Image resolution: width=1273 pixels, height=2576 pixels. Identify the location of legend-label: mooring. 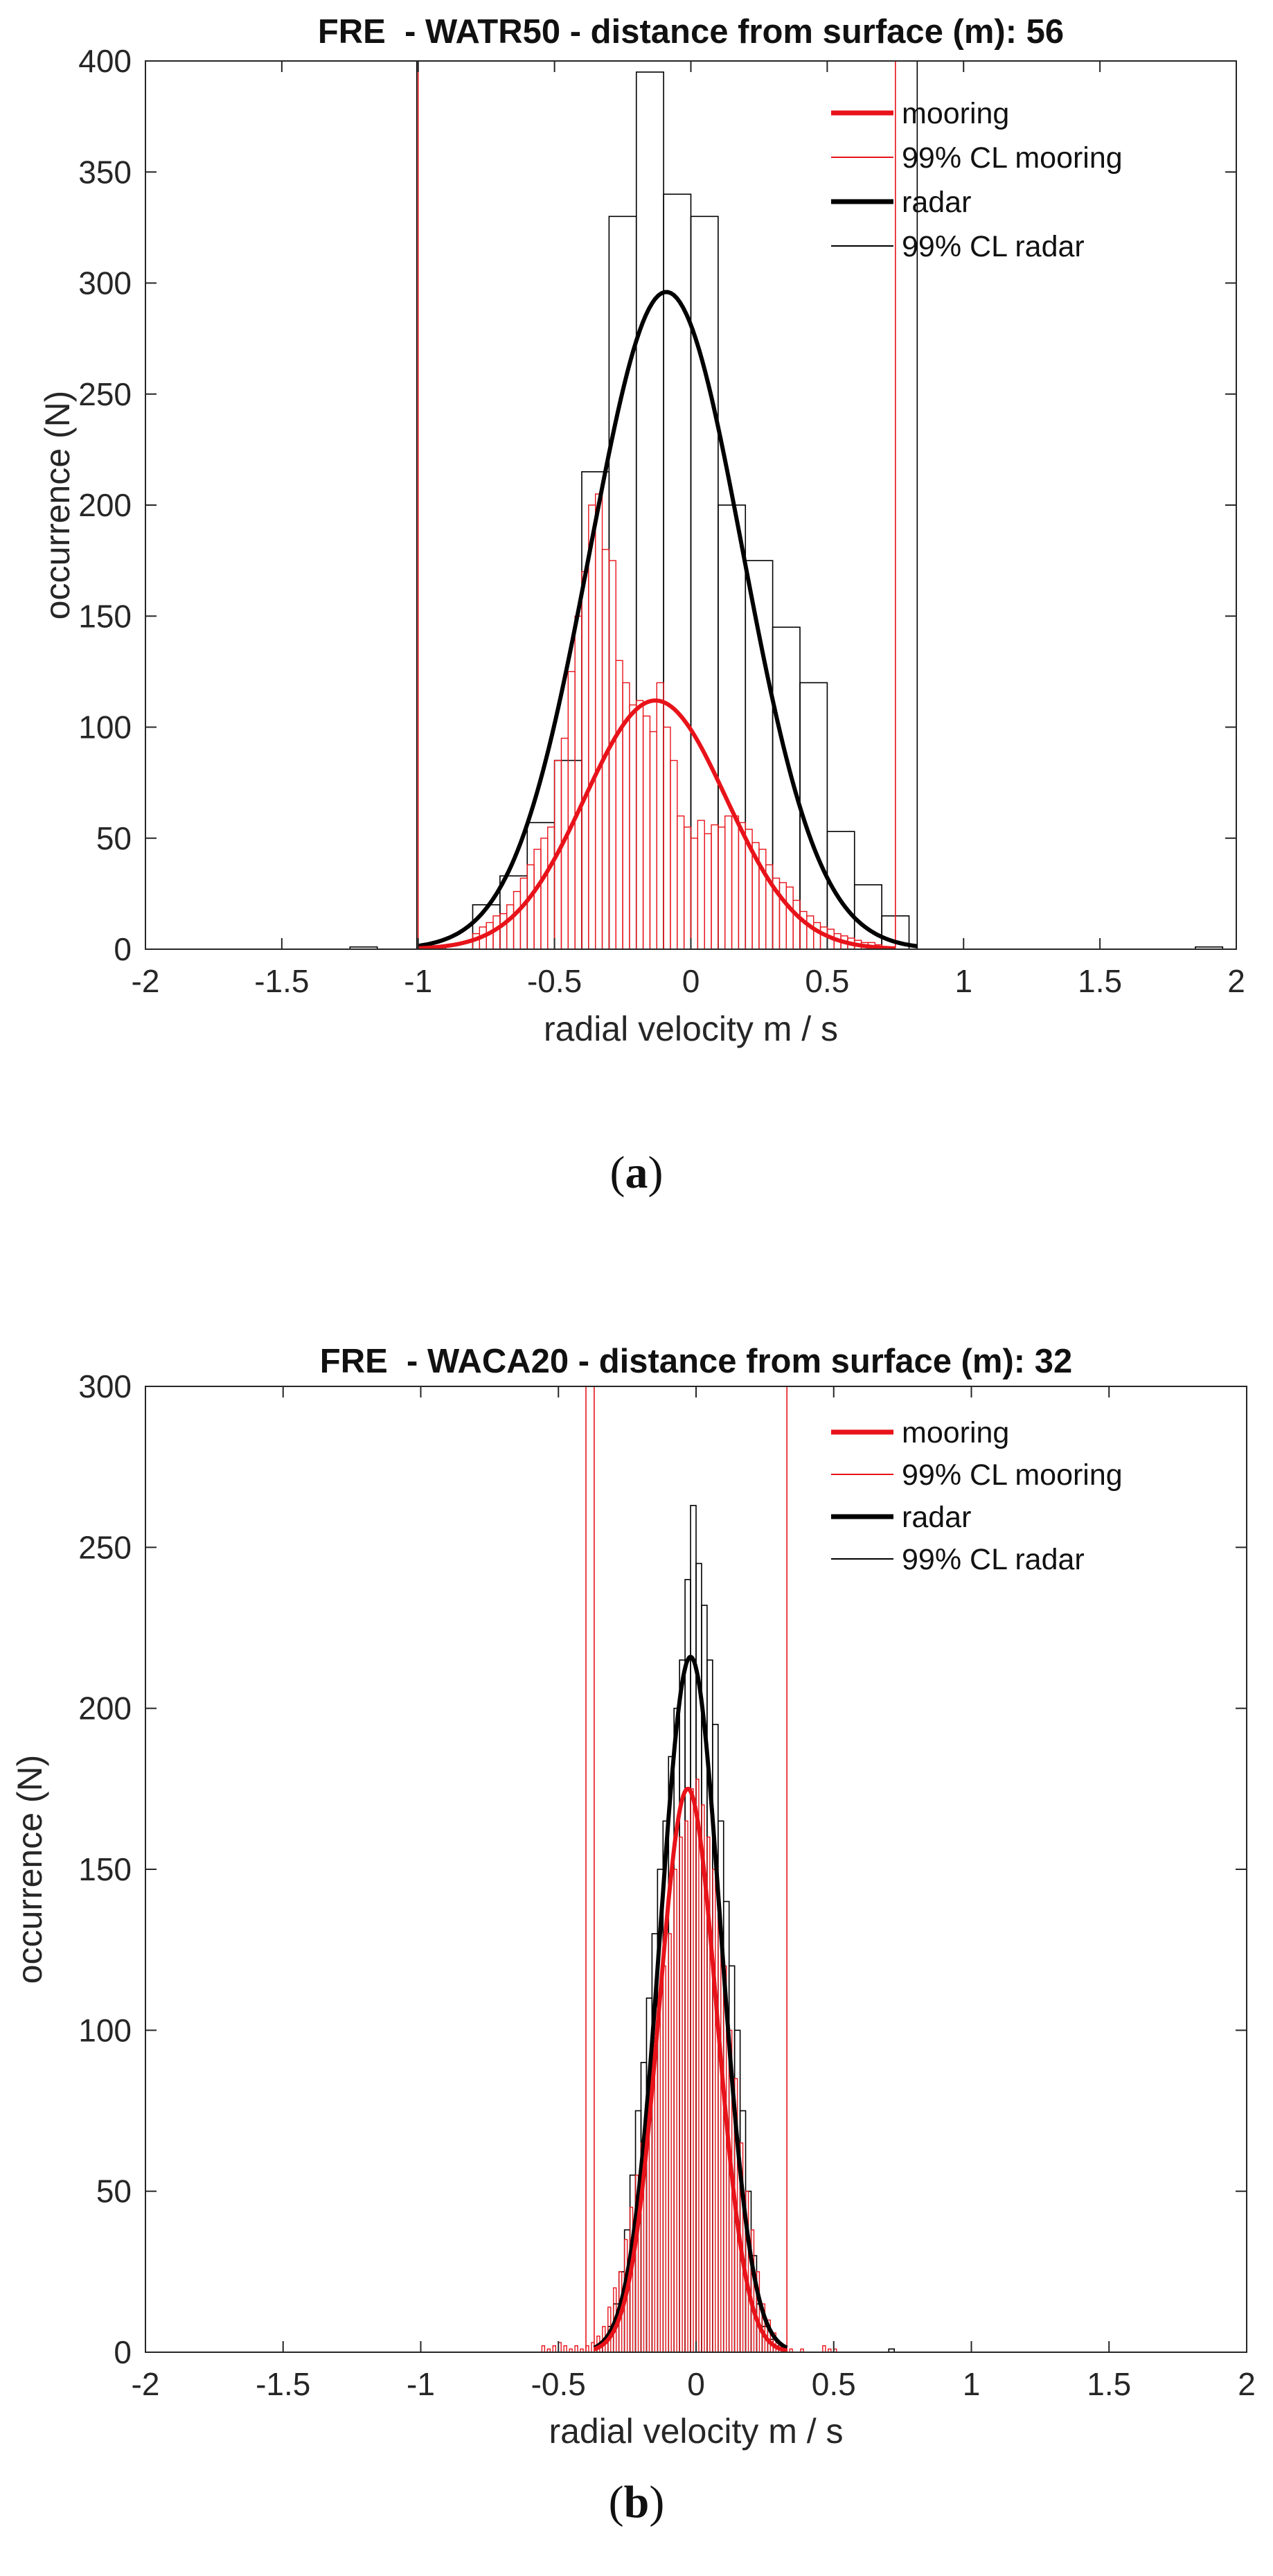
(955, 113).